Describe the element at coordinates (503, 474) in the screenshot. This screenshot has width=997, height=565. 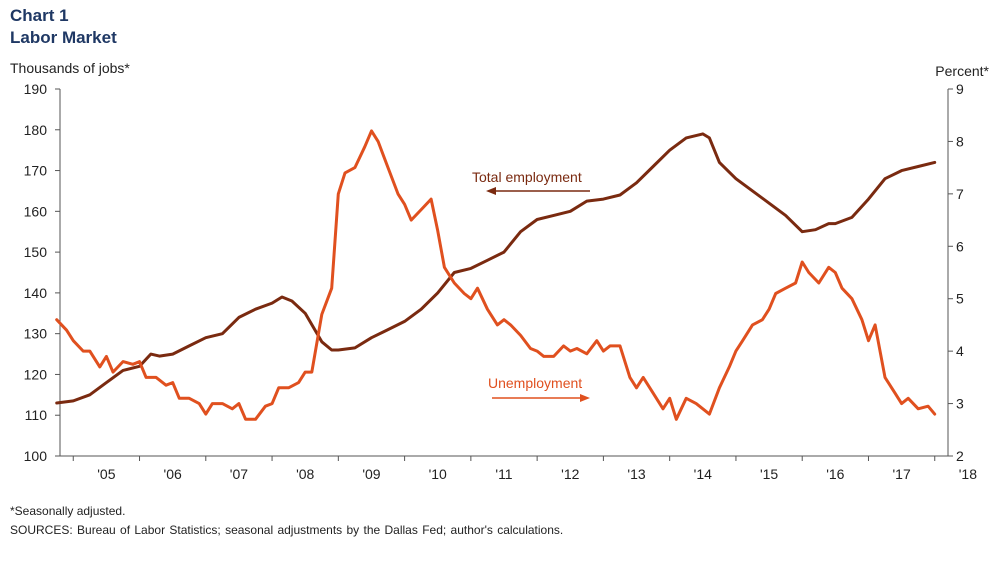
I see `x-axis-tick-label: '11` at that location.